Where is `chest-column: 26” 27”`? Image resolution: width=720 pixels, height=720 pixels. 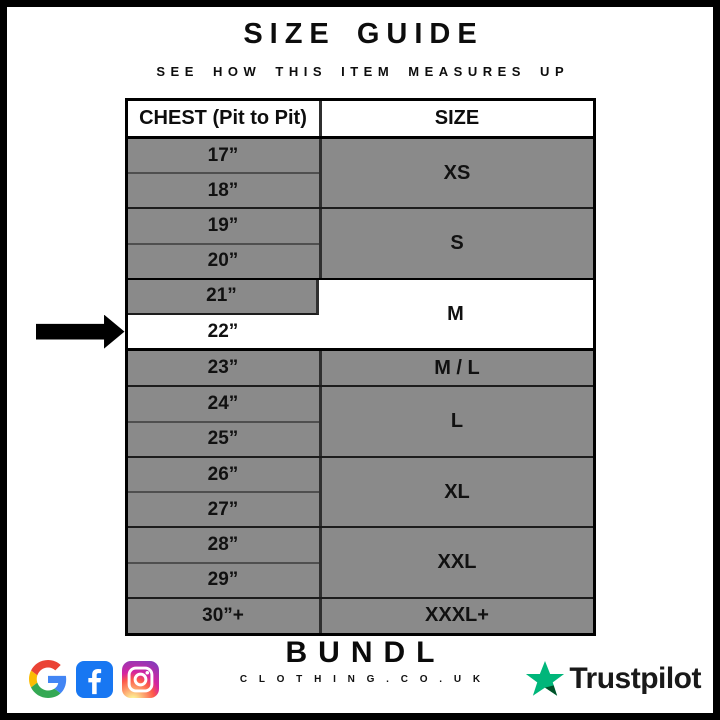
chest-column: 26” 27” is located at coordinates (224, 492).